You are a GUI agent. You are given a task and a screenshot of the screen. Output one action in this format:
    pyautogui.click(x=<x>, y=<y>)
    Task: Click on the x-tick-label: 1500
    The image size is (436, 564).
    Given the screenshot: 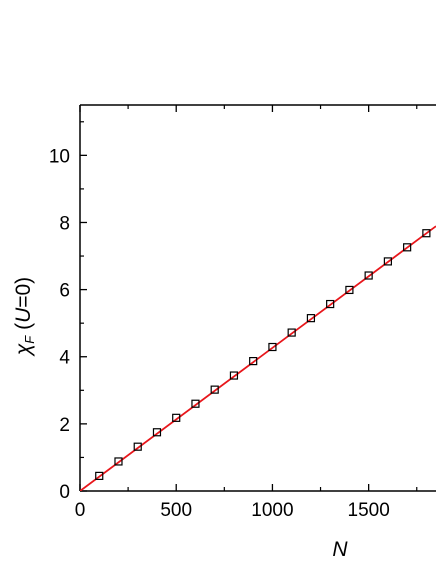 What is the action you would take?
    pyautogui.click(x=369, y=510)
    